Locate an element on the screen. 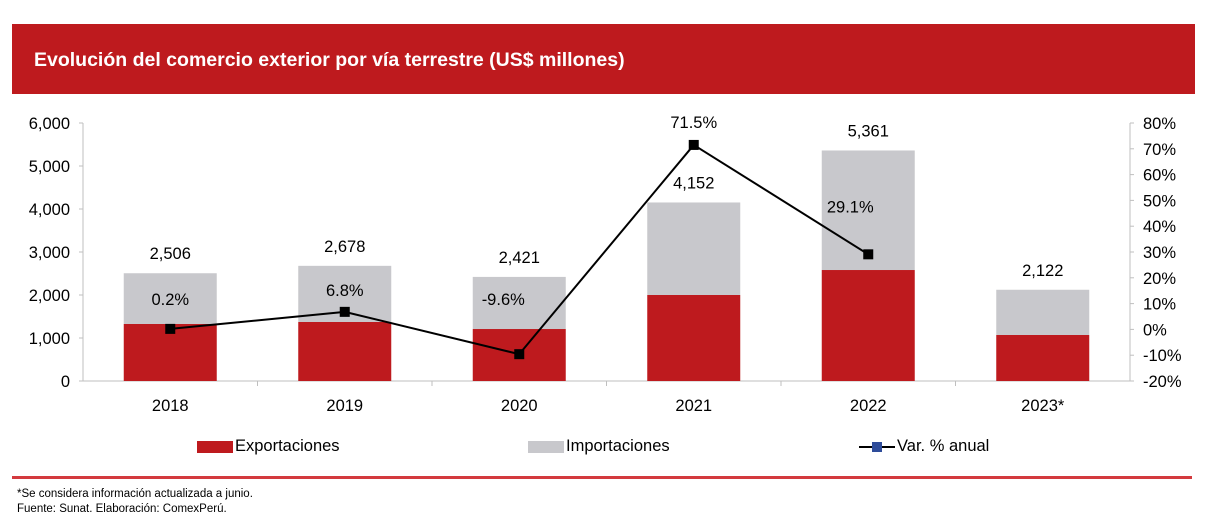 The image size is (1209, 526). x-tick-label: 2023* is located at coordinates (1043, 406).